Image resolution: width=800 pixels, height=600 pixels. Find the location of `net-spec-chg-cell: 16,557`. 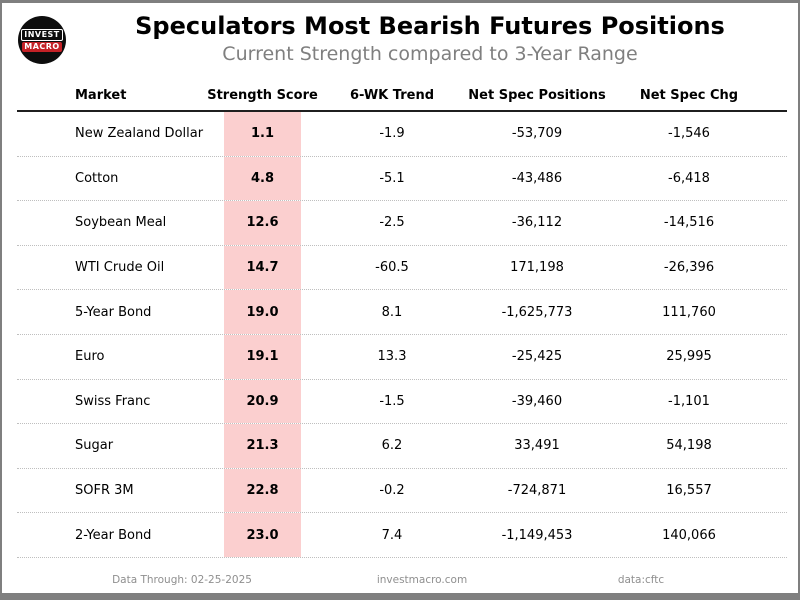

net-spec-chg-cell: 16,557 is located at coordinates (689, 491).